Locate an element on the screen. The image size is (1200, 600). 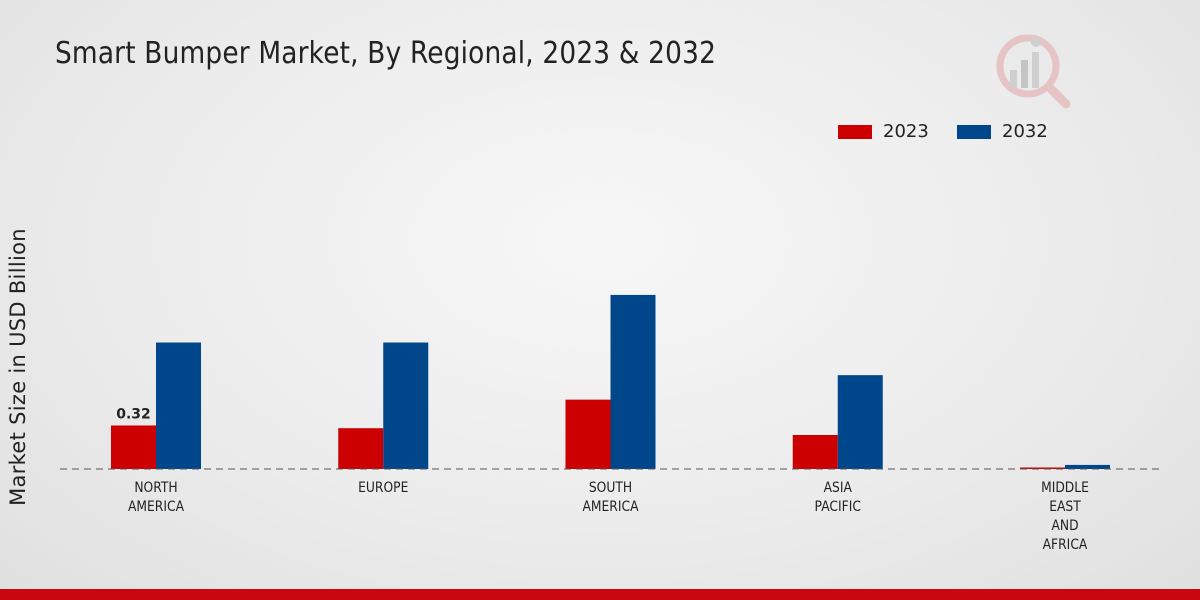
x-tick-label-line: EAST is located at coordinates (1065, 507).